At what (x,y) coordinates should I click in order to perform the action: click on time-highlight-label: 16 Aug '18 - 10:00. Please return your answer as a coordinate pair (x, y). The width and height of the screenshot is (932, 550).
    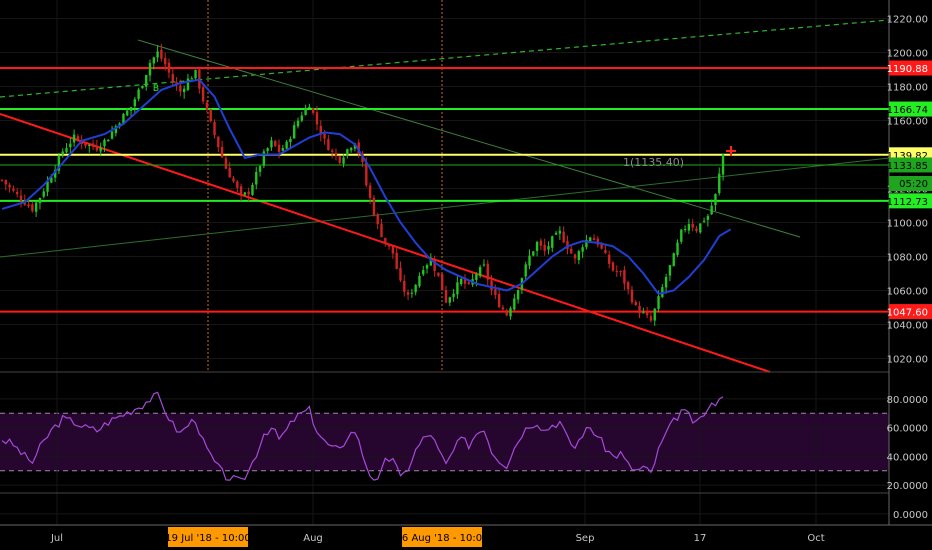
    Looking at the image, I should click on (442, 538).